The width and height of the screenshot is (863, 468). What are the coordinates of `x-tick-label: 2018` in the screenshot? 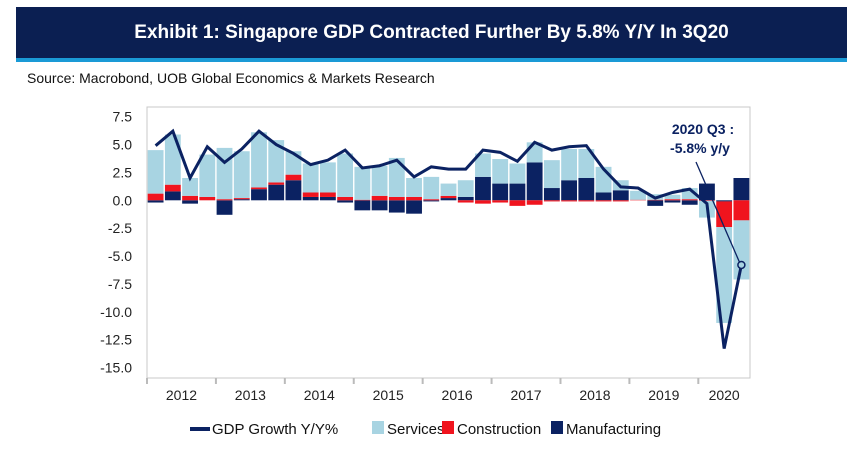 It's located at (594, 395).